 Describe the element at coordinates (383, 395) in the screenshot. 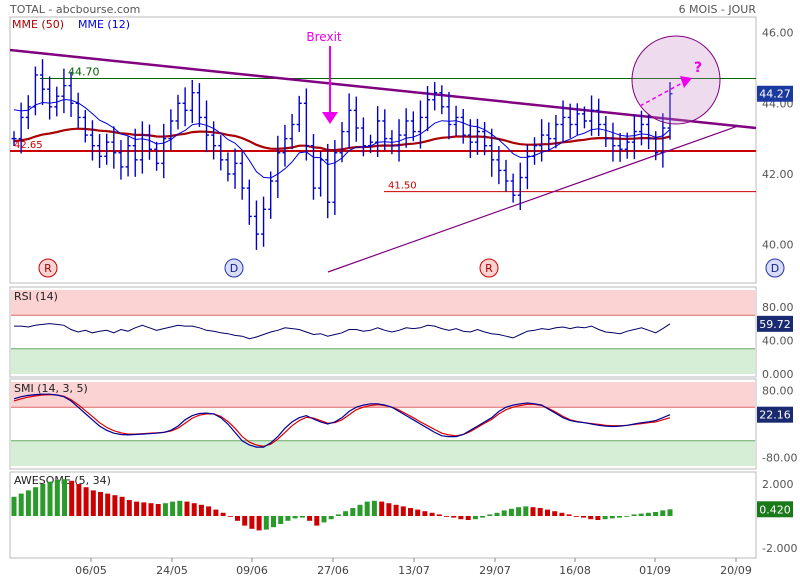

I see `smi-overbought-zone` at that location.